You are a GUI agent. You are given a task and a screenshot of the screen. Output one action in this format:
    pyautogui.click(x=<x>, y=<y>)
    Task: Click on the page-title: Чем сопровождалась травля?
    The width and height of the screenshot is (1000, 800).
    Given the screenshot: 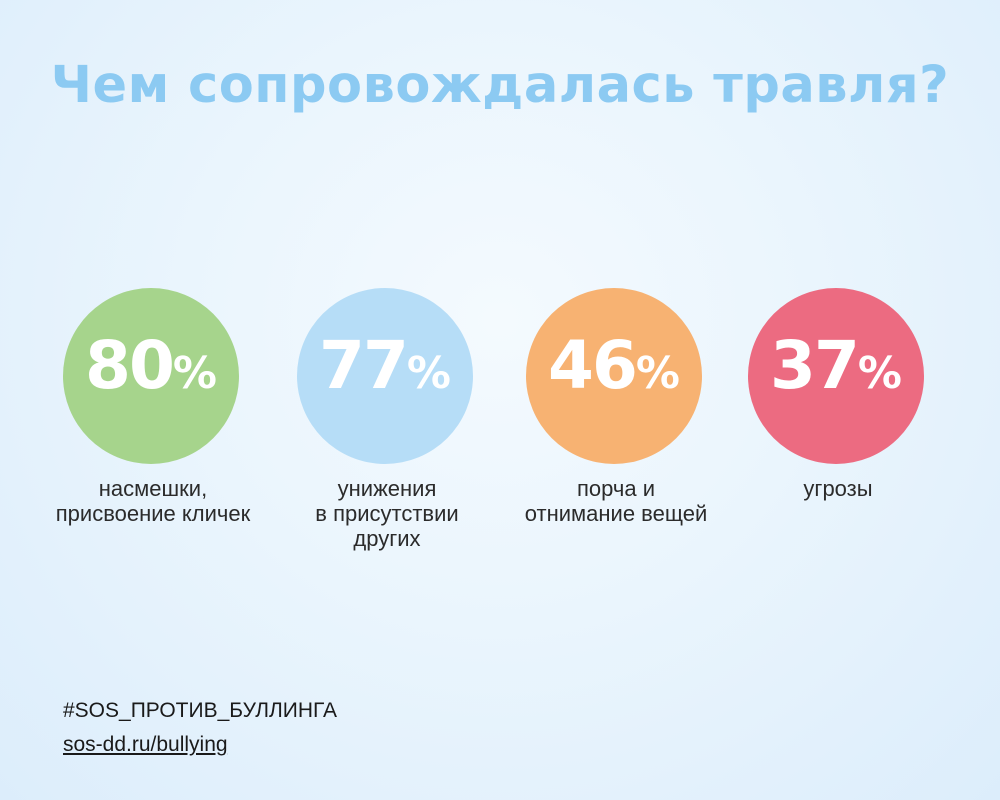 What is the action you would take?
    pyautogui.click(x=500, y=85)
    